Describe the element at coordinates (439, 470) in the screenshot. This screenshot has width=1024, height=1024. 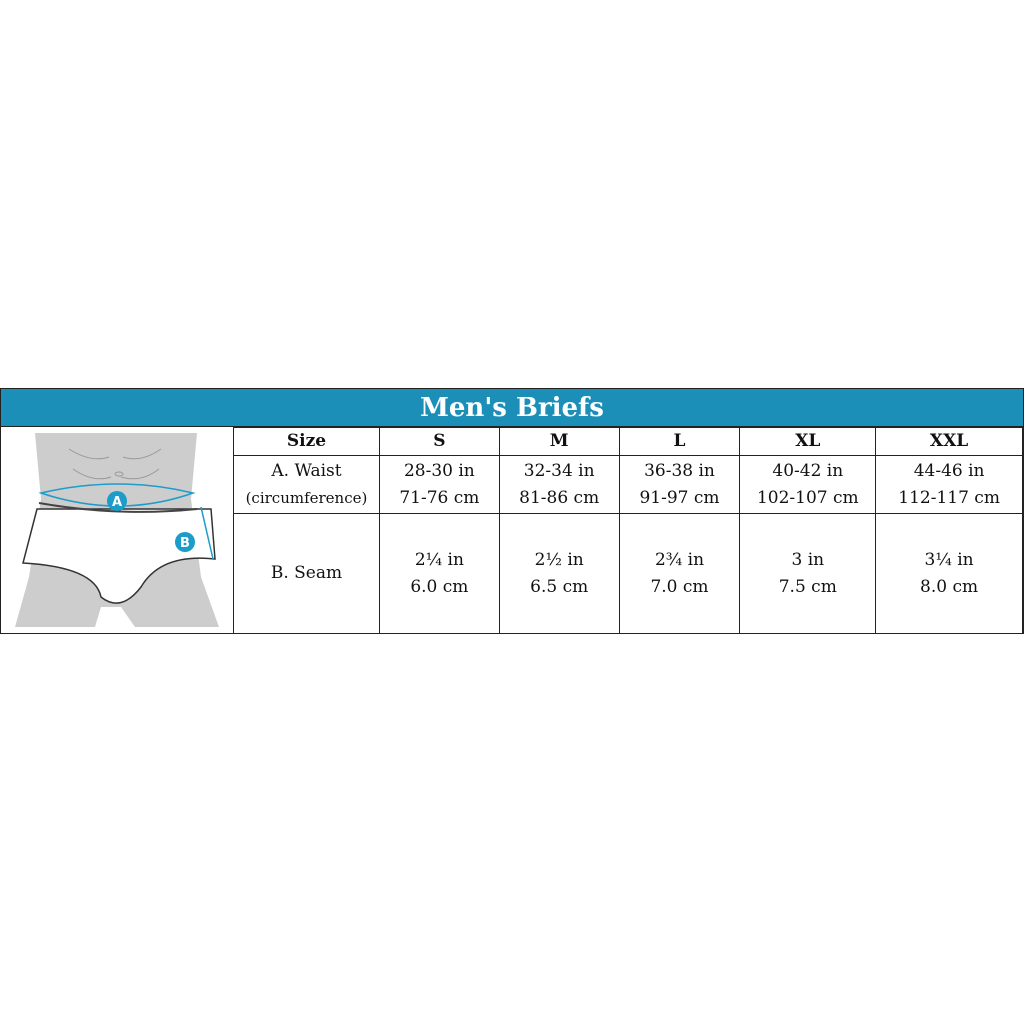
I see `waist-in: 28-30 in` at that location.